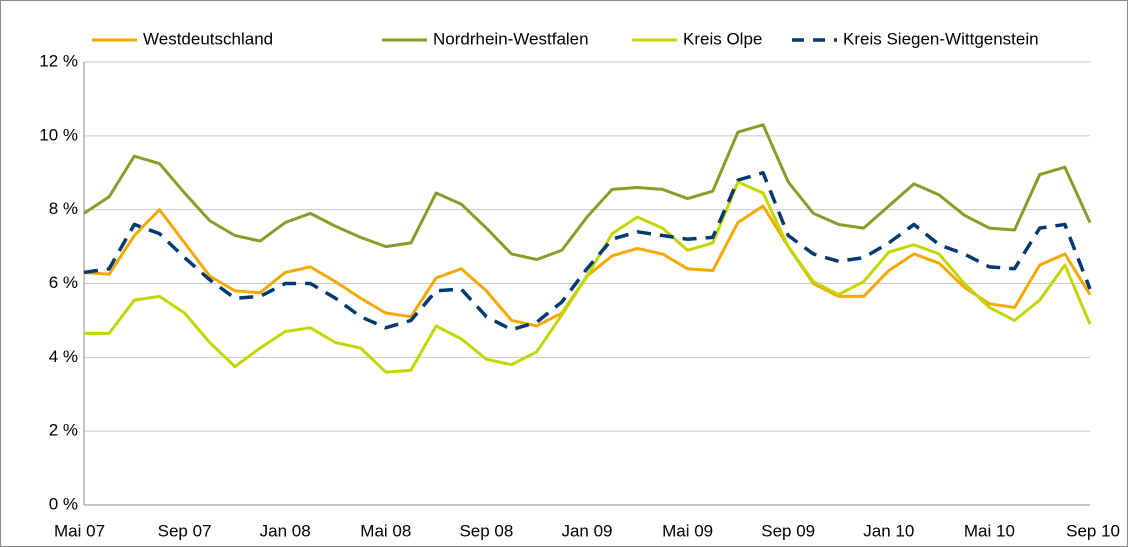 Image resolution: width=1128 pixels, height=547 pixels. What do you see at coordinates (63, 208) in the screenshot?
I see `y-tick-label: 8 %` at bounding box center [63, 208].